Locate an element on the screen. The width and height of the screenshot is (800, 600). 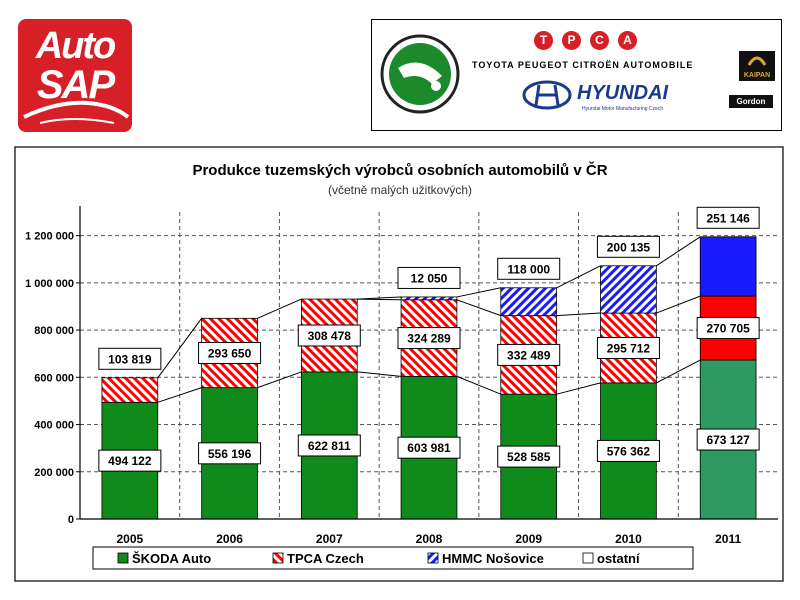
autosap-logo-line2: SAP is located at coordinates (75, 85).